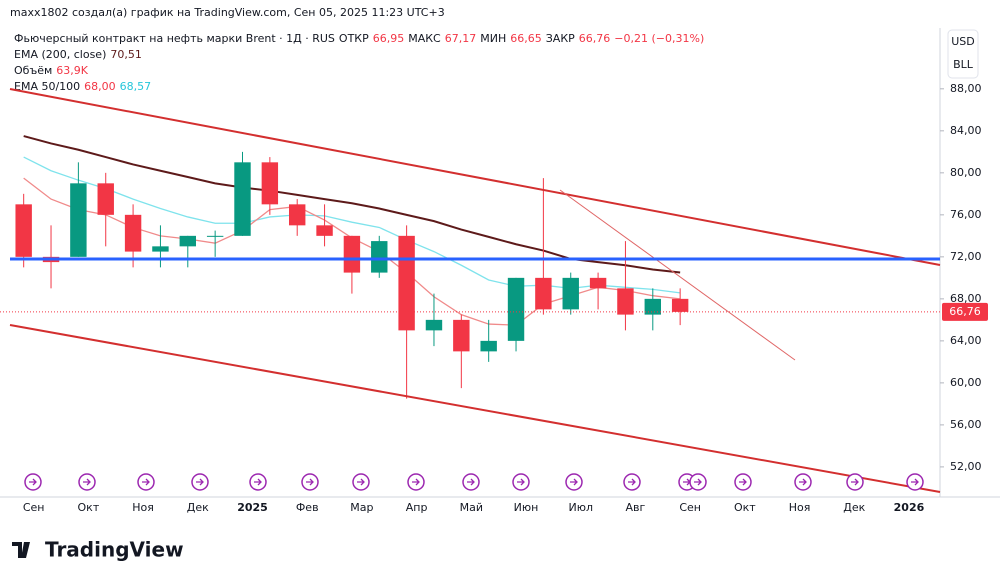 The height and width of the screenshot is (578, 1000). I want to click on legend-item: ОТКР, so click(354, 38).